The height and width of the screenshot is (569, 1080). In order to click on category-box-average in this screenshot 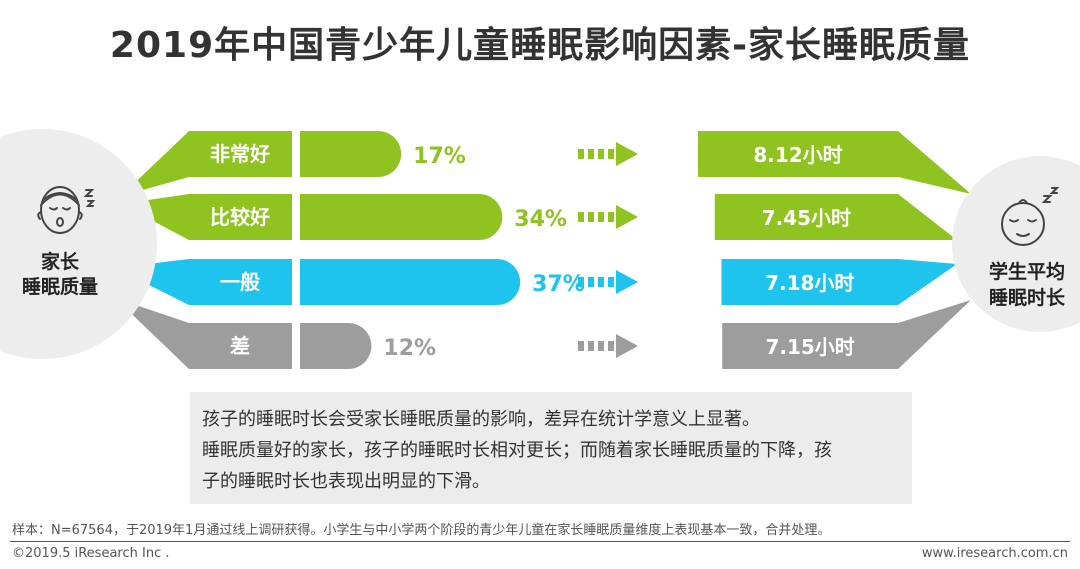, I will do `click(240, 282)`.